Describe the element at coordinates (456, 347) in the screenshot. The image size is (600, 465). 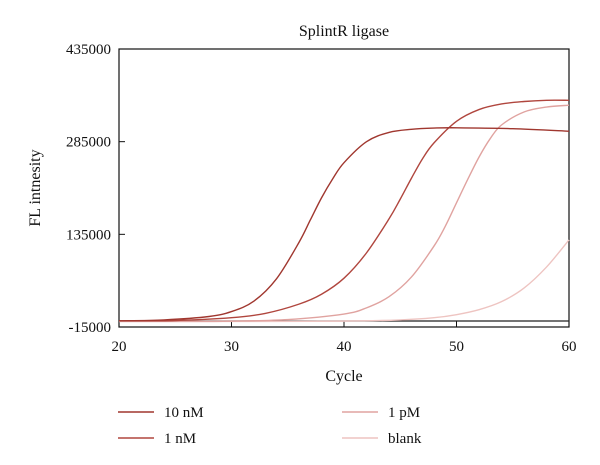
I see `x-tick-label: 50` at that location.